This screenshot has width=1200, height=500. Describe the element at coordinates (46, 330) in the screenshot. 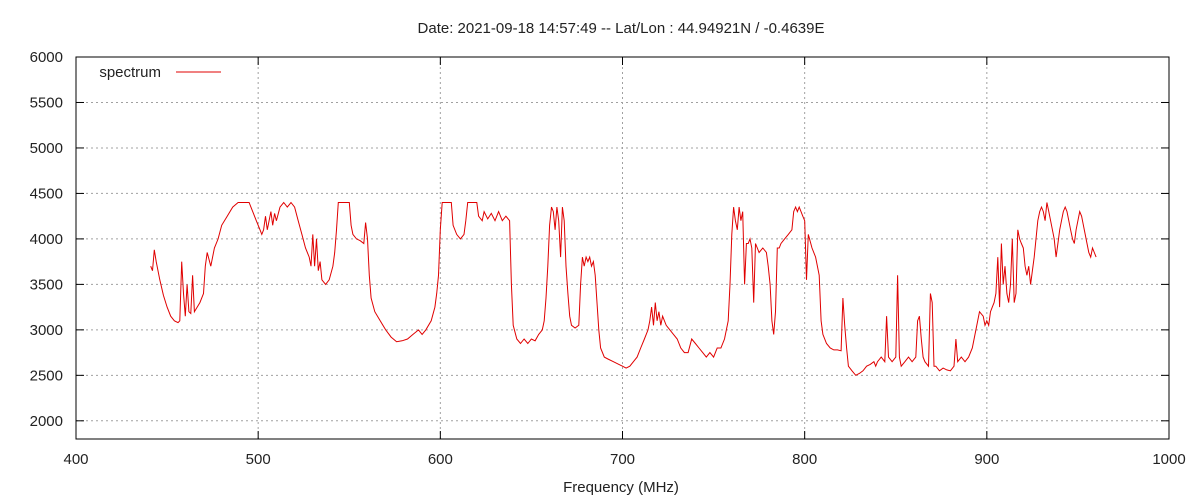

I see `y-tick-label: 3000` at that location.